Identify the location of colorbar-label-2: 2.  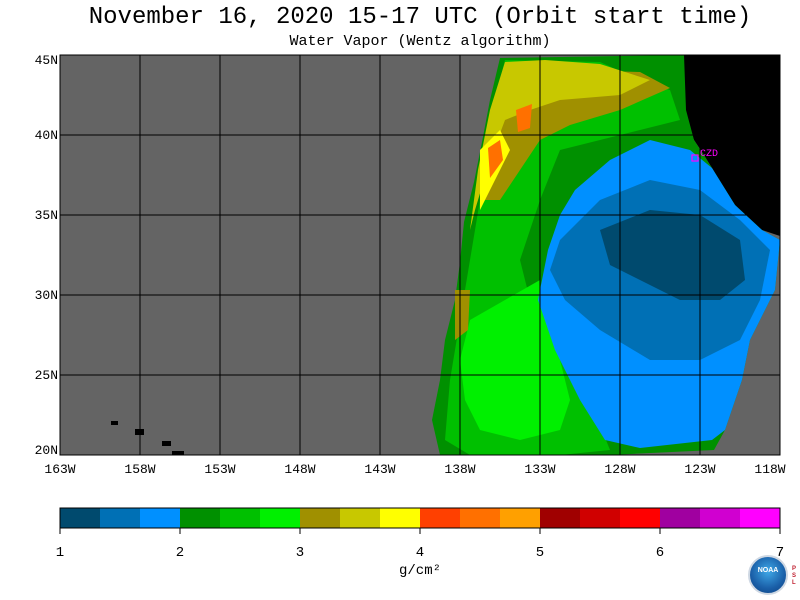
(180, 553).